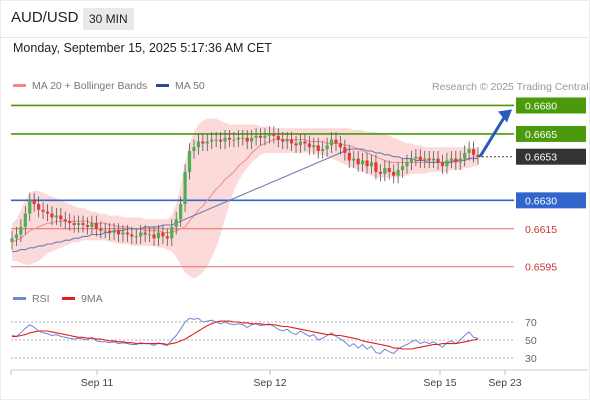  What do you see at coordinates (505, 116) in the screenshot?
I see `forecast-arrow-head` at bounding box center [505, 116].